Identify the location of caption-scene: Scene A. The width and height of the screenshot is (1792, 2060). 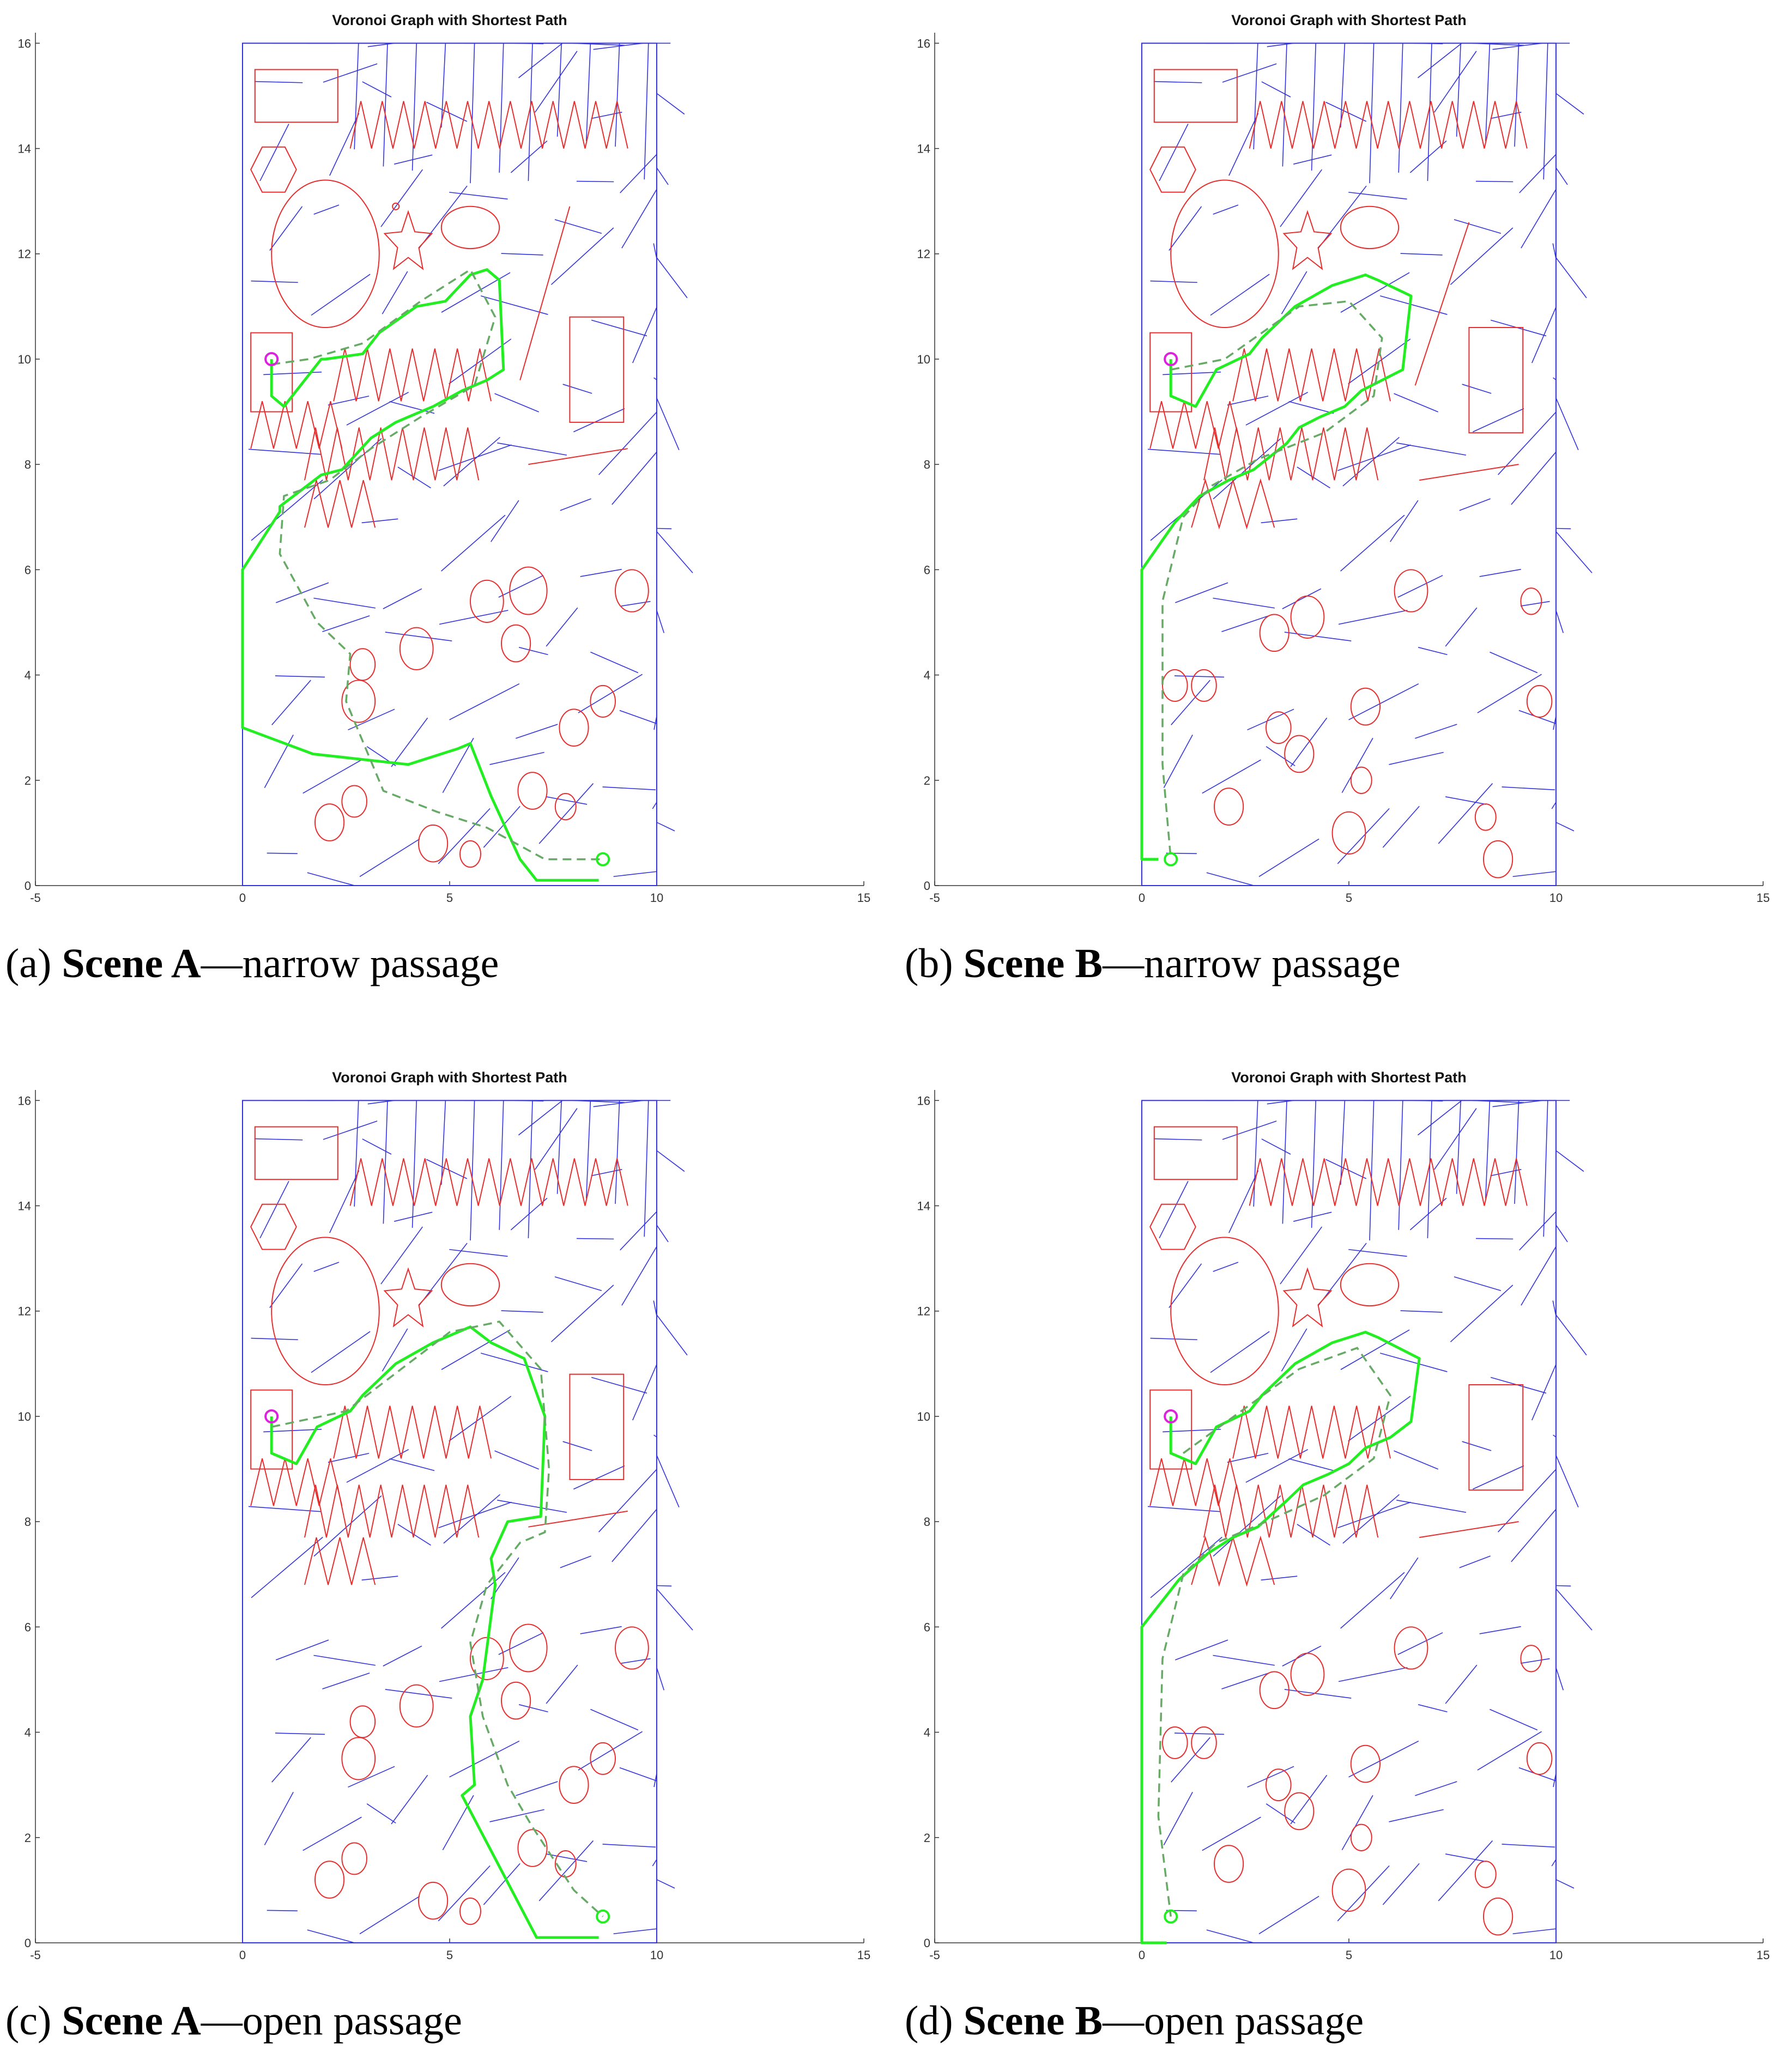
(131, 2021).